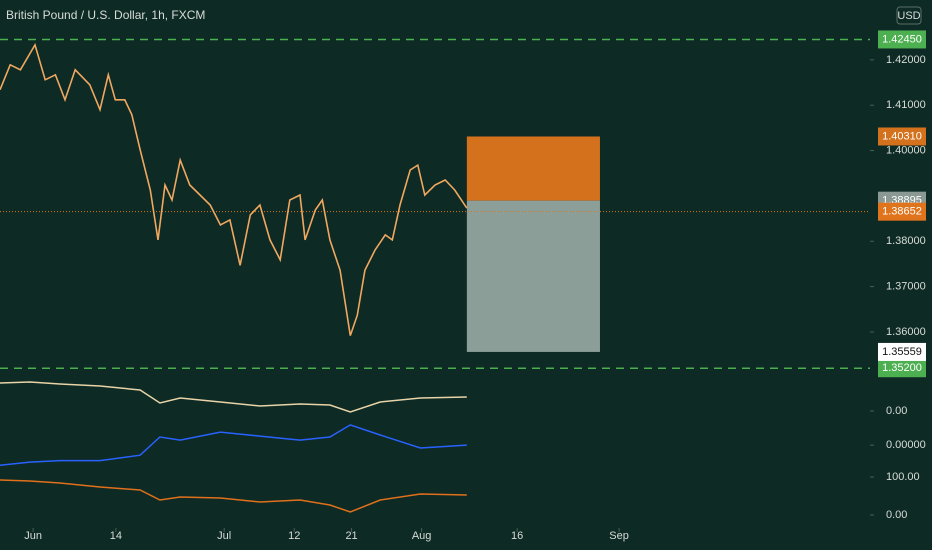 Image resolution: width=932 pixels, height=550 pixels. Describe the element at coordinates (517, 536) in the screenshot. I see `x-tick-label: 16` at that location.